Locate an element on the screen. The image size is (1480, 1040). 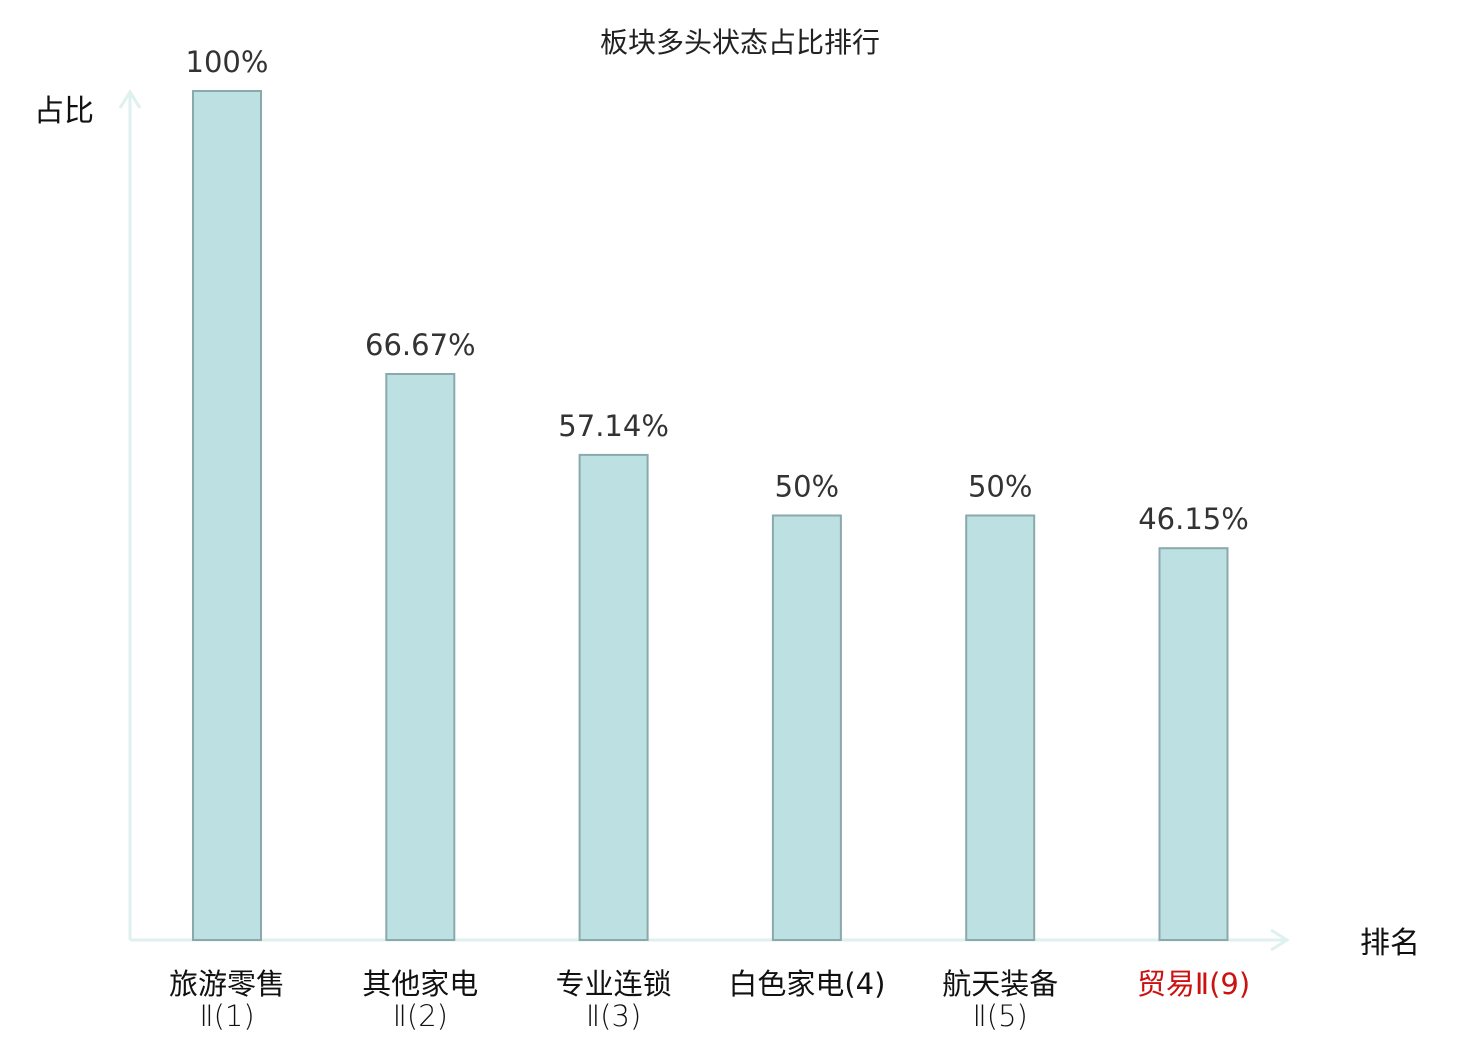
chart-title: 板块多头状态占比排行 is located at coordinates (740, 42).